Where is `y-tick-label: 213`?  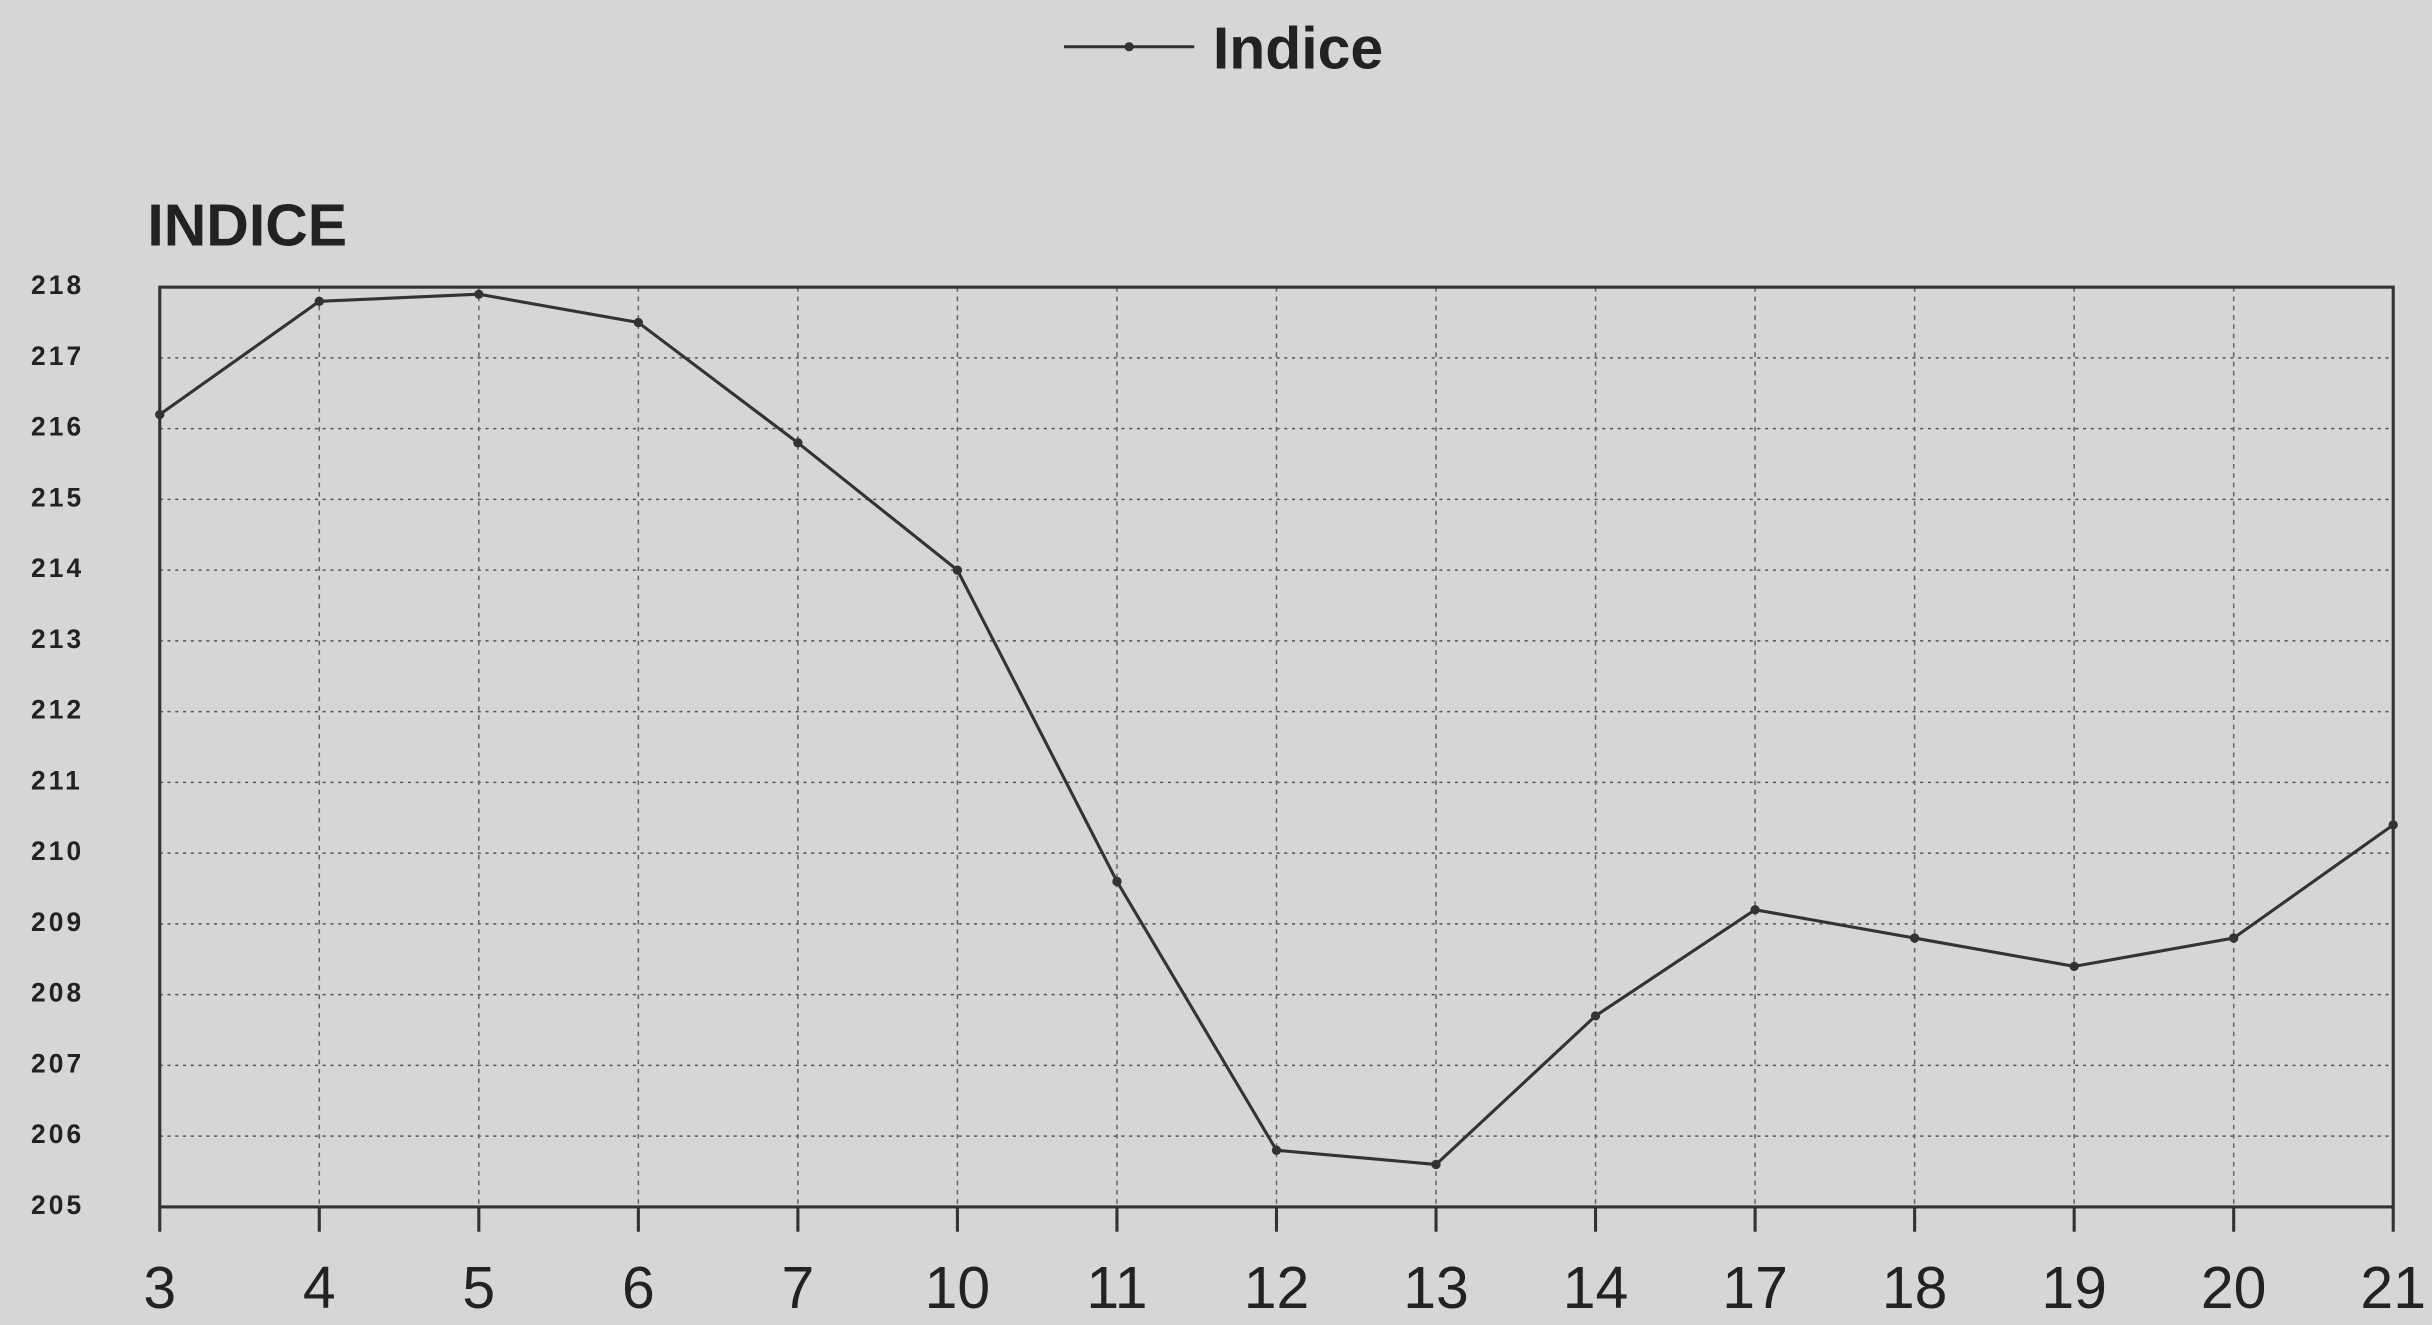 y-tick-label: 213 is located at coordinates (57, 639).